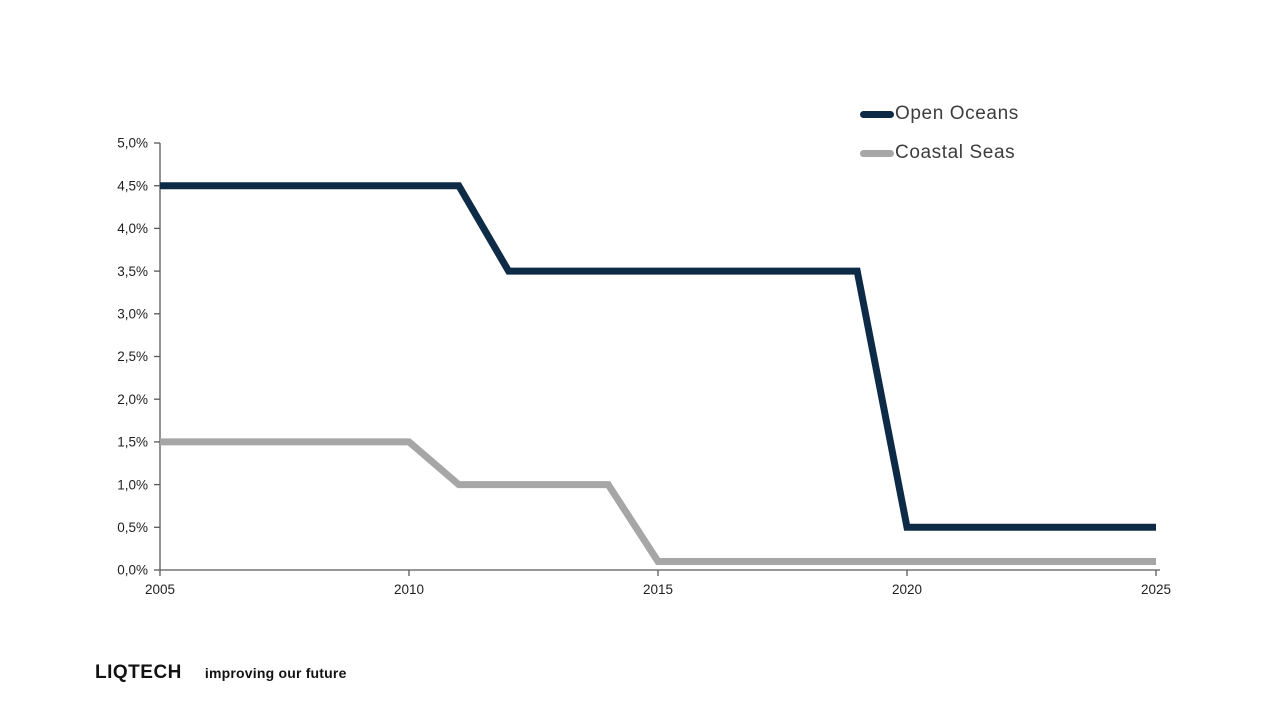 The image size is (1280, 720). I want to click on y-tick-label: 1,5%, so click(132, 442).